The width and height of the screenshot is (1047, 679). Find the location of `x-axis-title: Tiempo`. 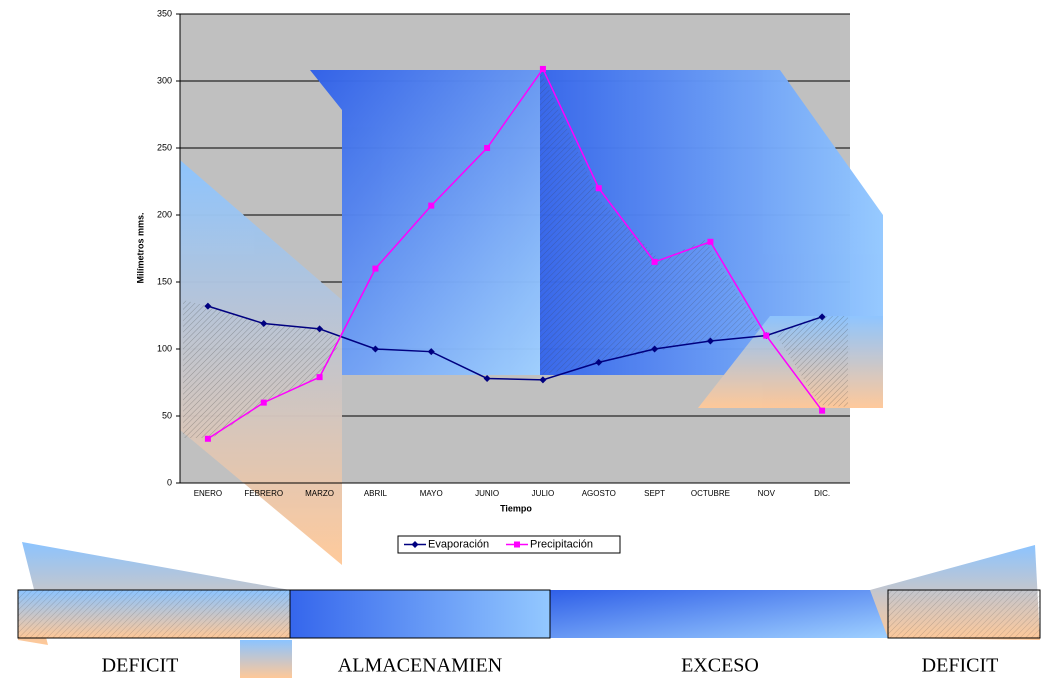

x-axis-title: Tiempo is located at coordinates (516, 508).